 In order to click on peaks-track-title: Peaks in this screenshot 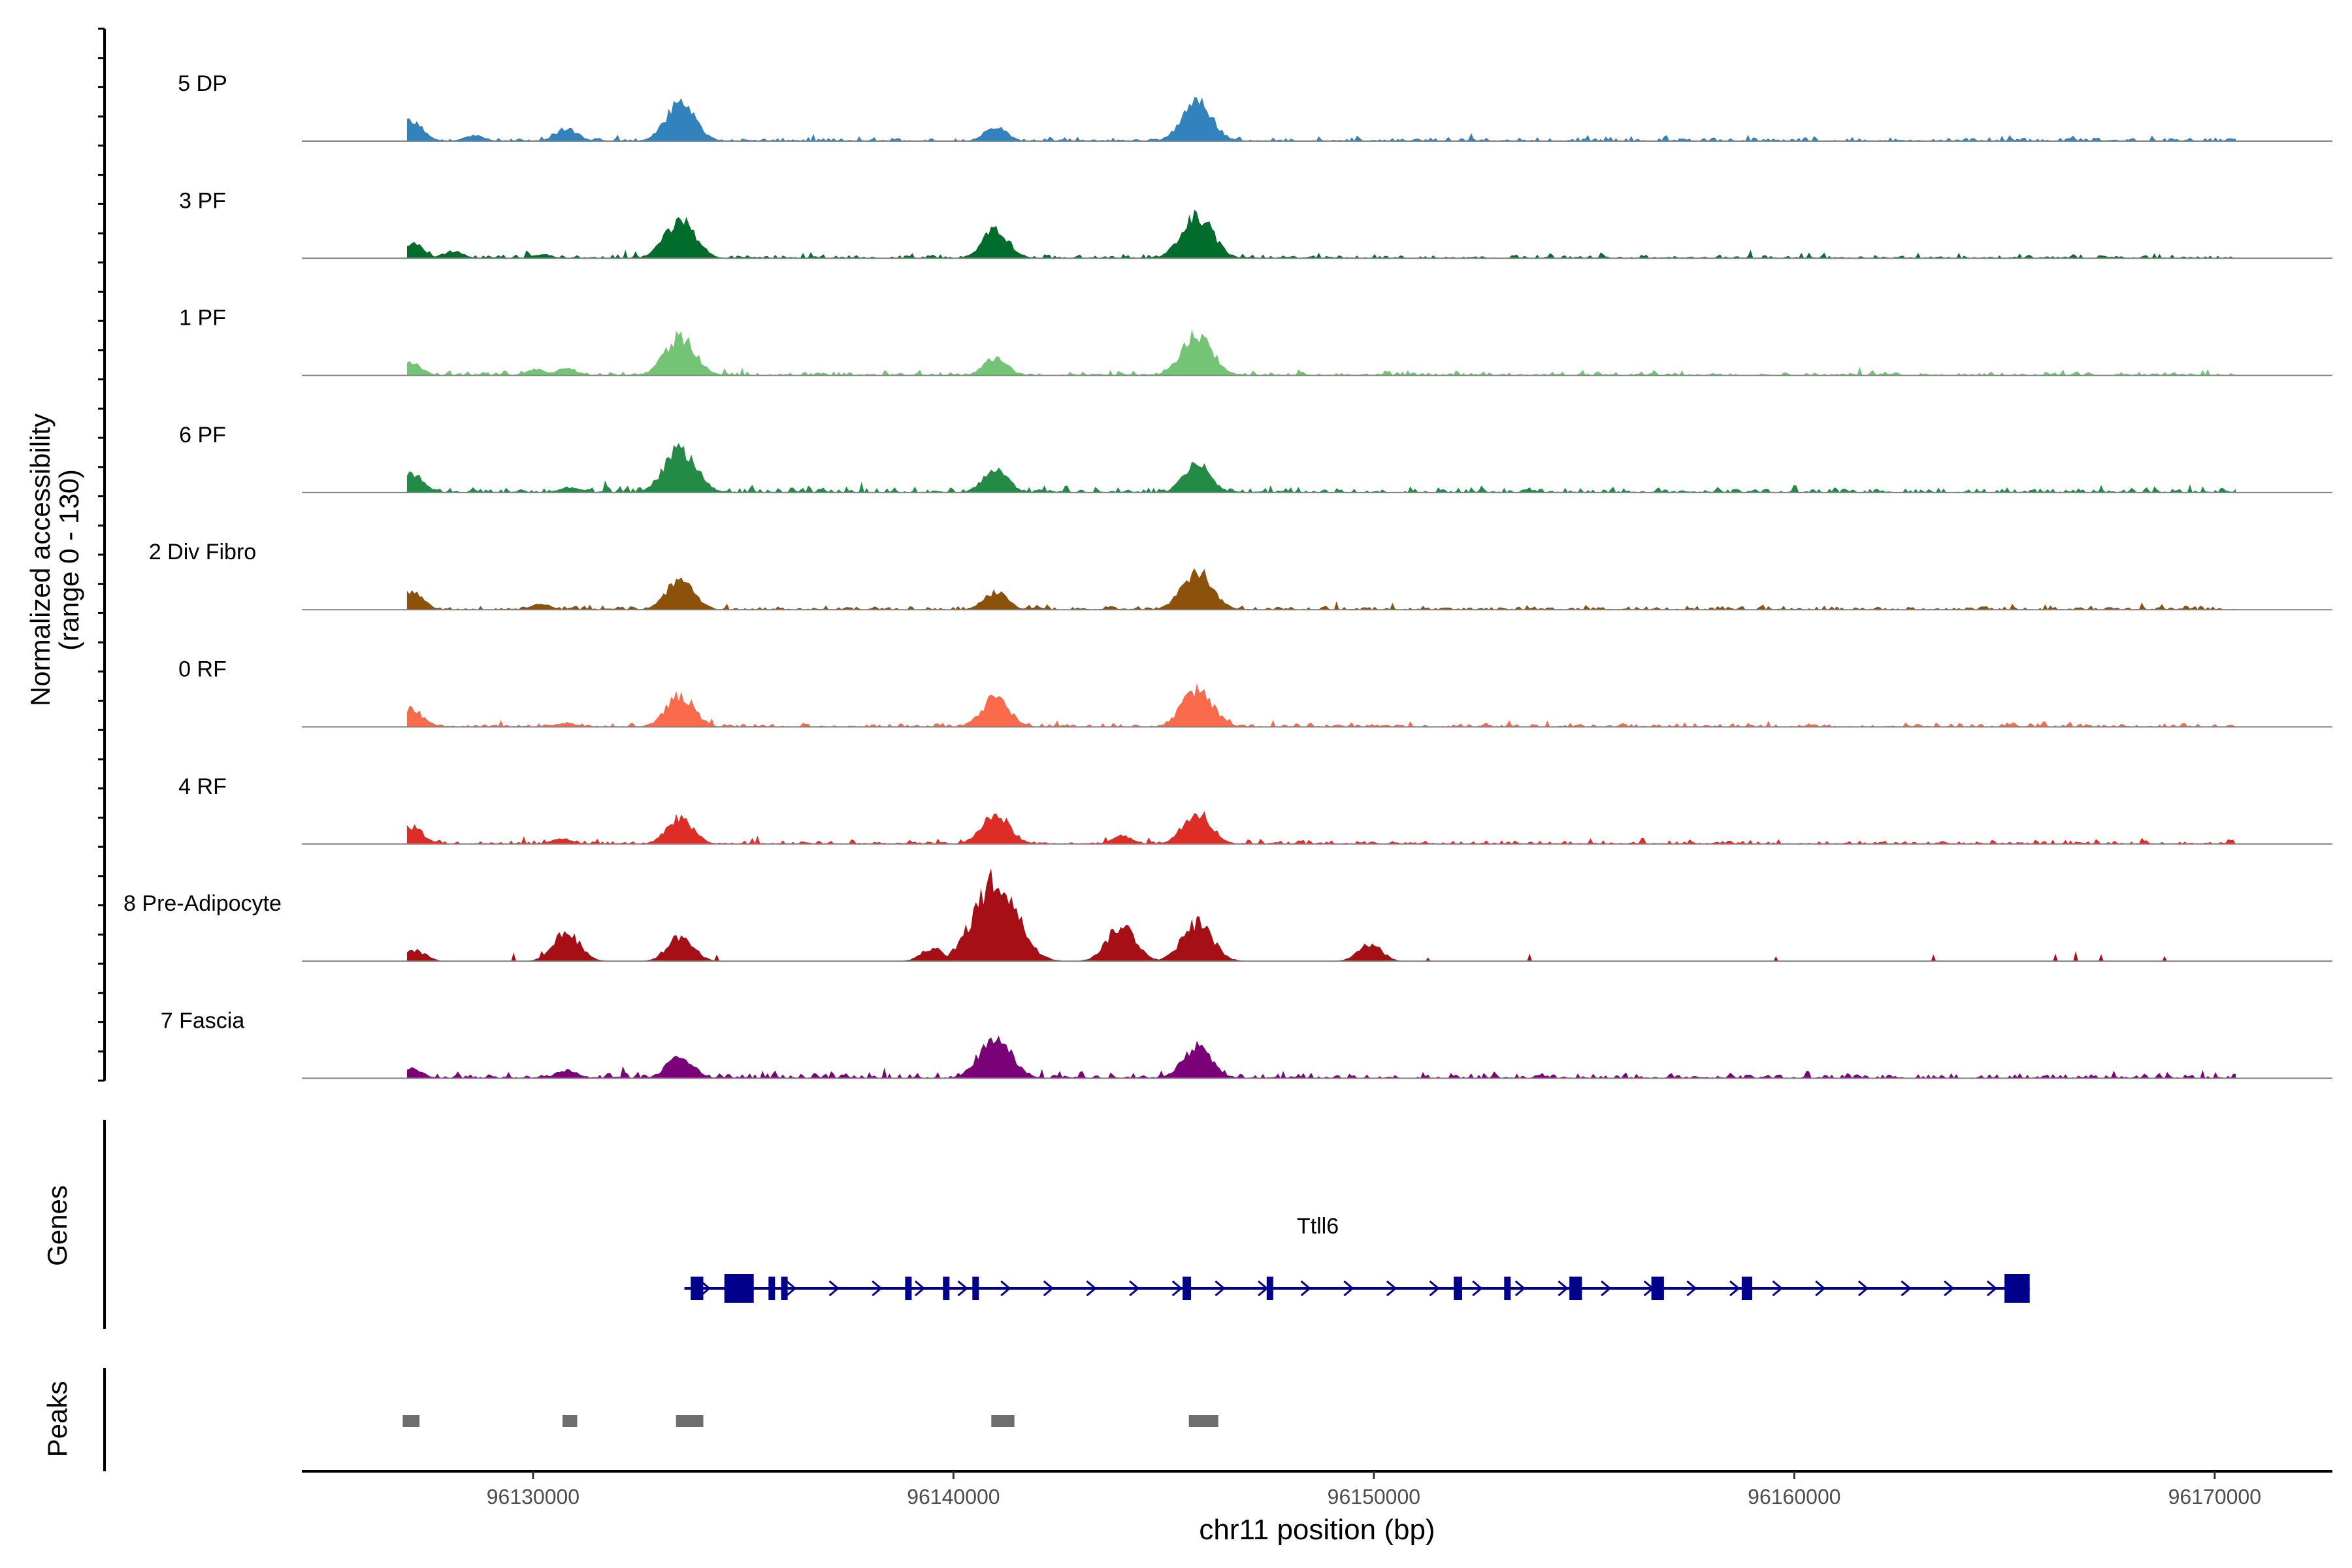, I will do `click(57, 1419)`.